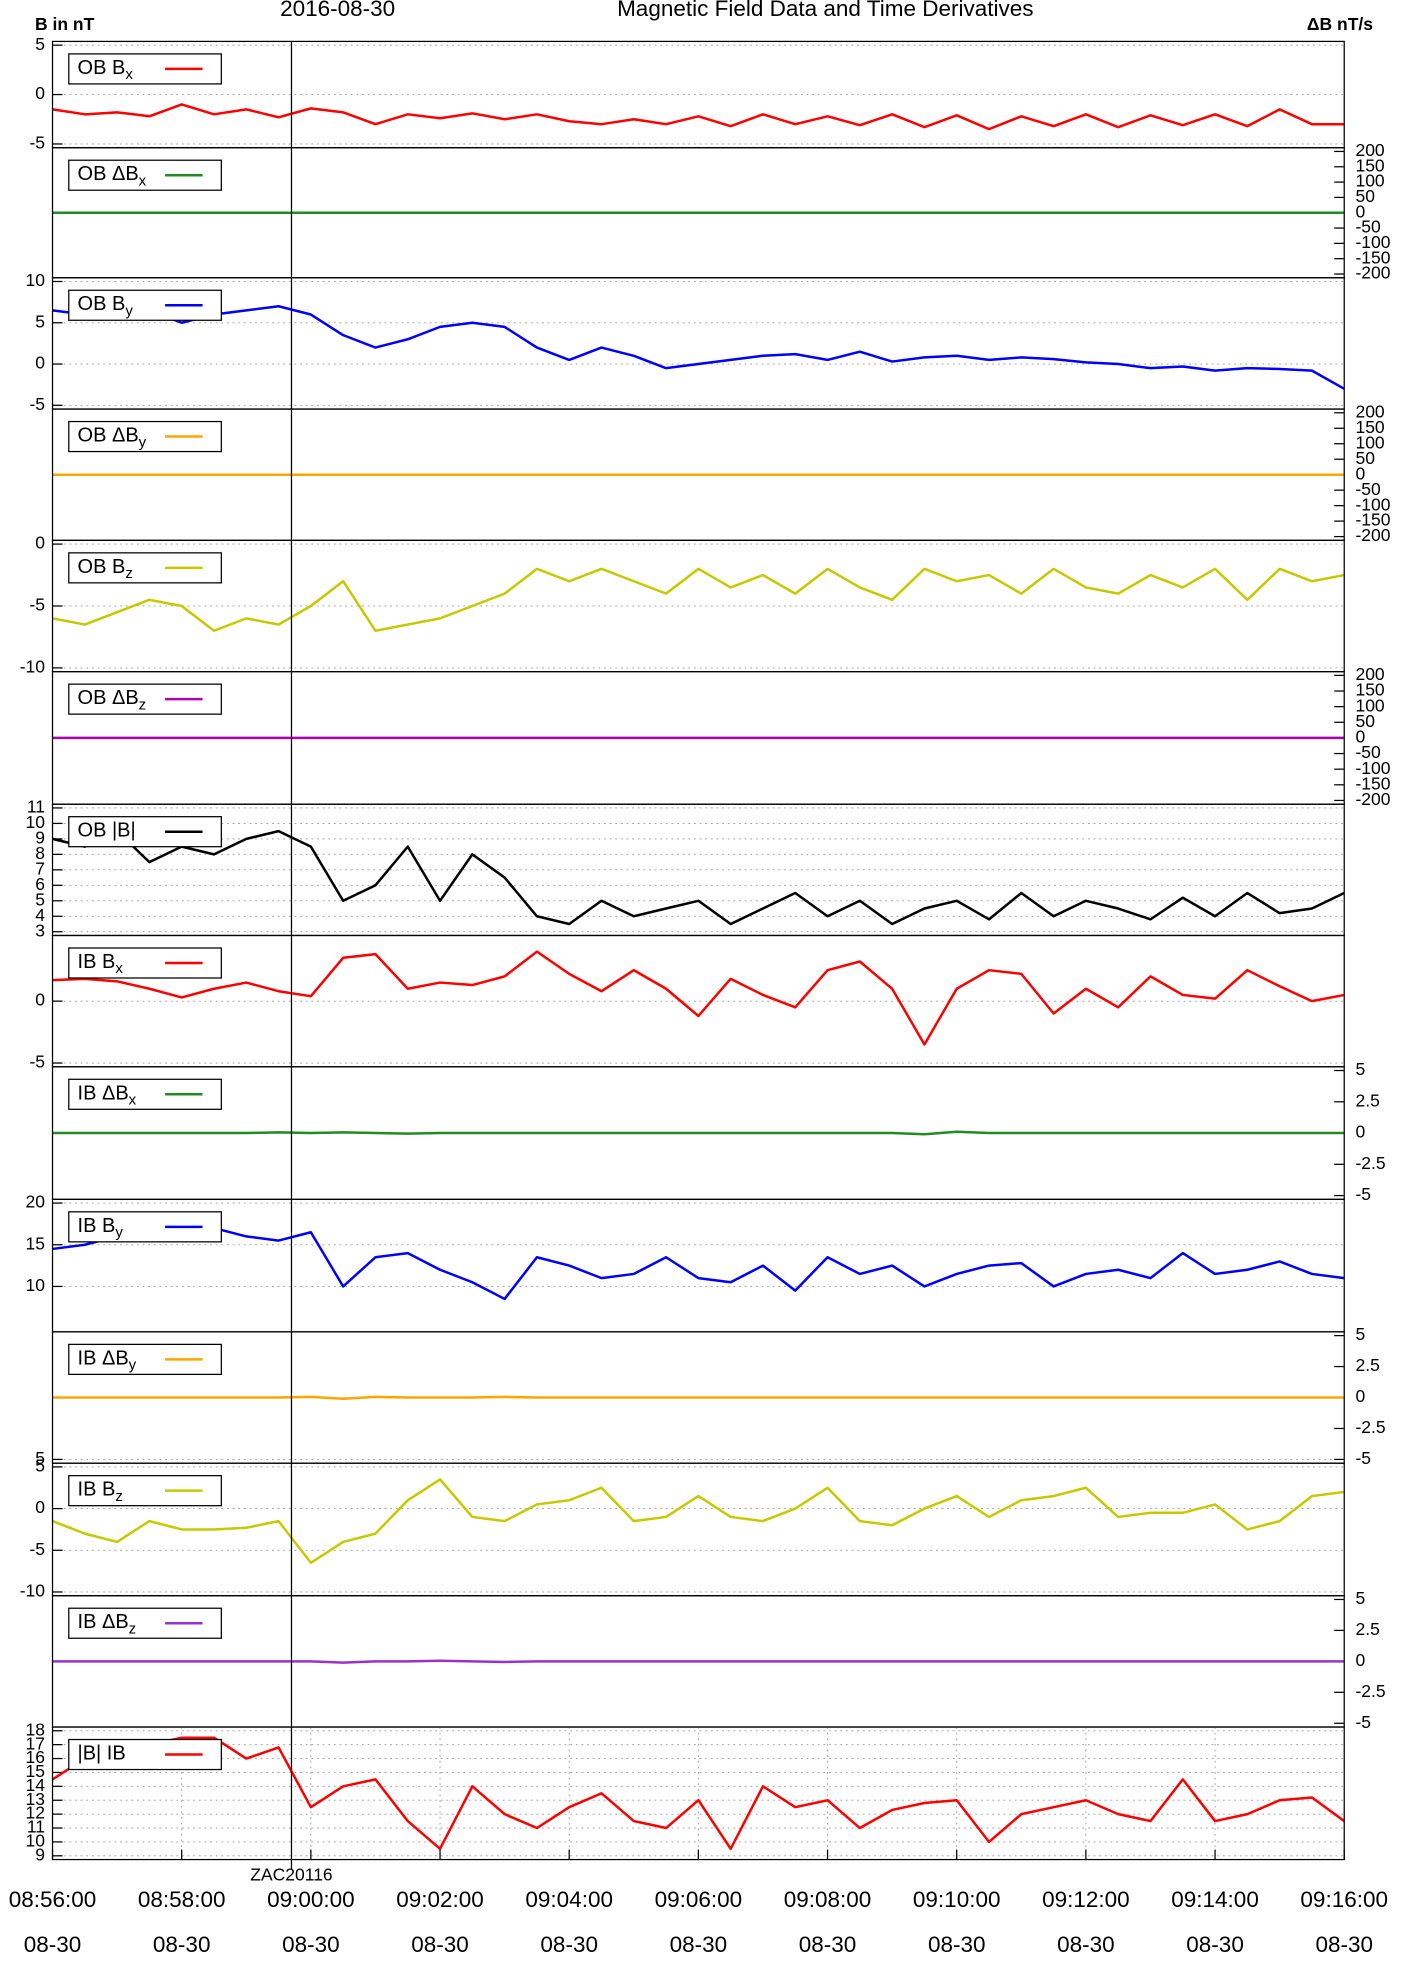 This screenshot has height=1971, width=1413. Describe the element at coordinates (107, 831) in the screenshot. I see `legend-label: OB |B|` at that location.